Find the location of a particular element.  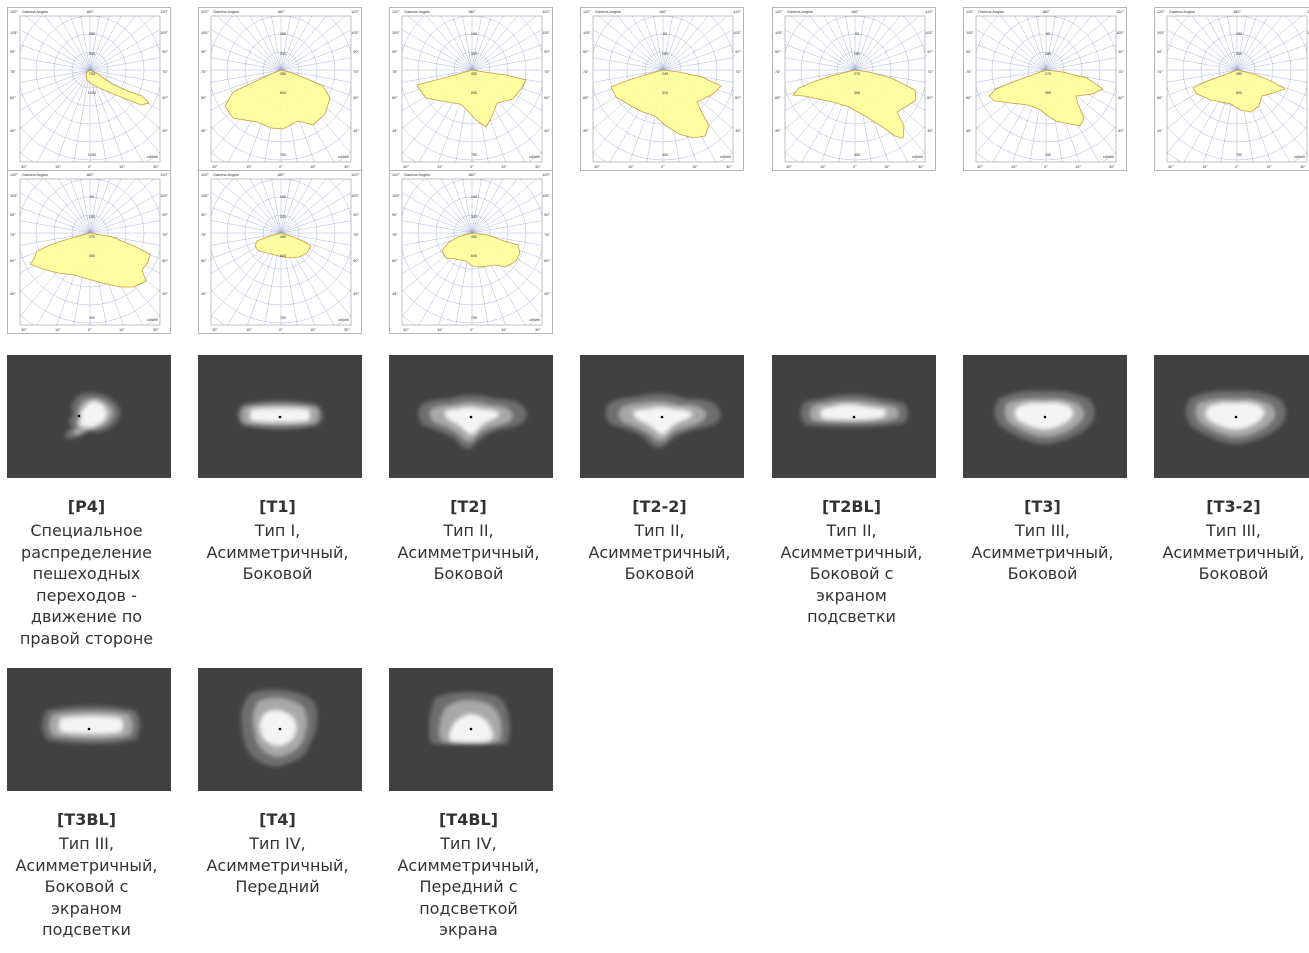

scale-label: 1000 is located at coordinates (92, 93).